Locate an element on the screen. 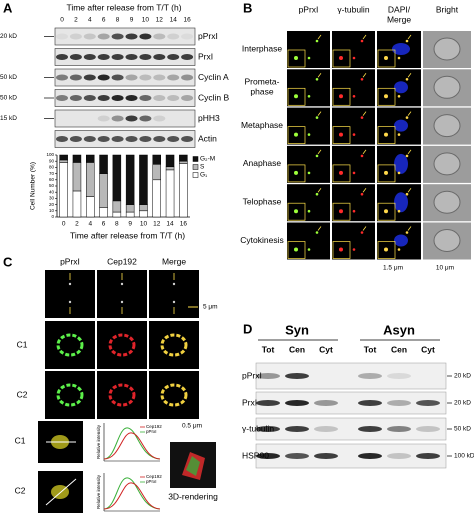 Image resolution: width=474 pixels, height=517 pixels. row-label: Interphase is located at coordinates (262, 48).